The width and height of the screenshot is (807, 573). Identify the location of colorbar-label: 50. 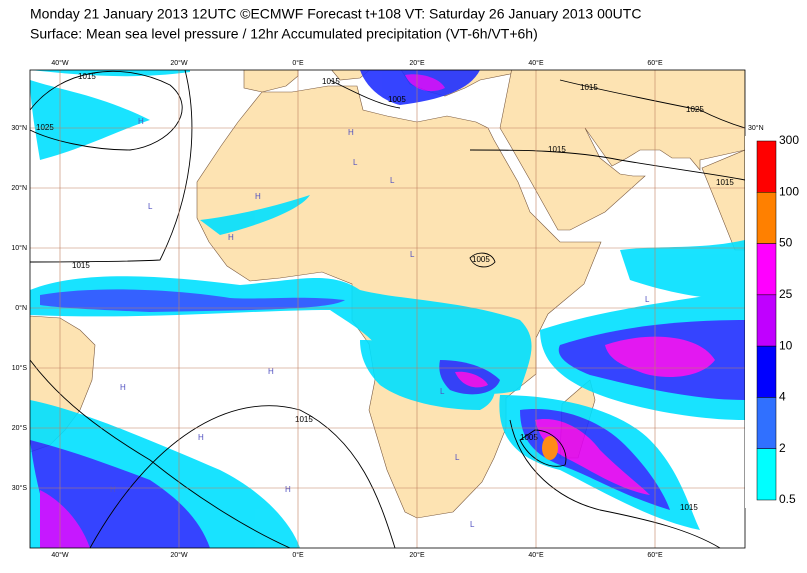
(786, 243).